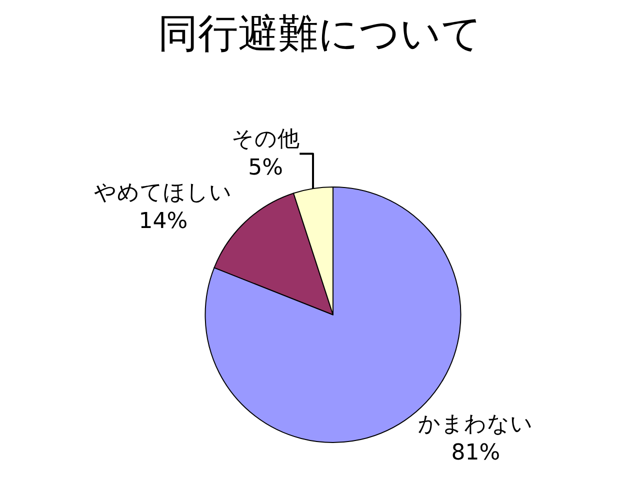 The width and height of the screenshot is (640, 480). What do you see at coordinates (266, 139) in the screenshot?
I see `slice-label: その他` at bounding box center [266, 139].